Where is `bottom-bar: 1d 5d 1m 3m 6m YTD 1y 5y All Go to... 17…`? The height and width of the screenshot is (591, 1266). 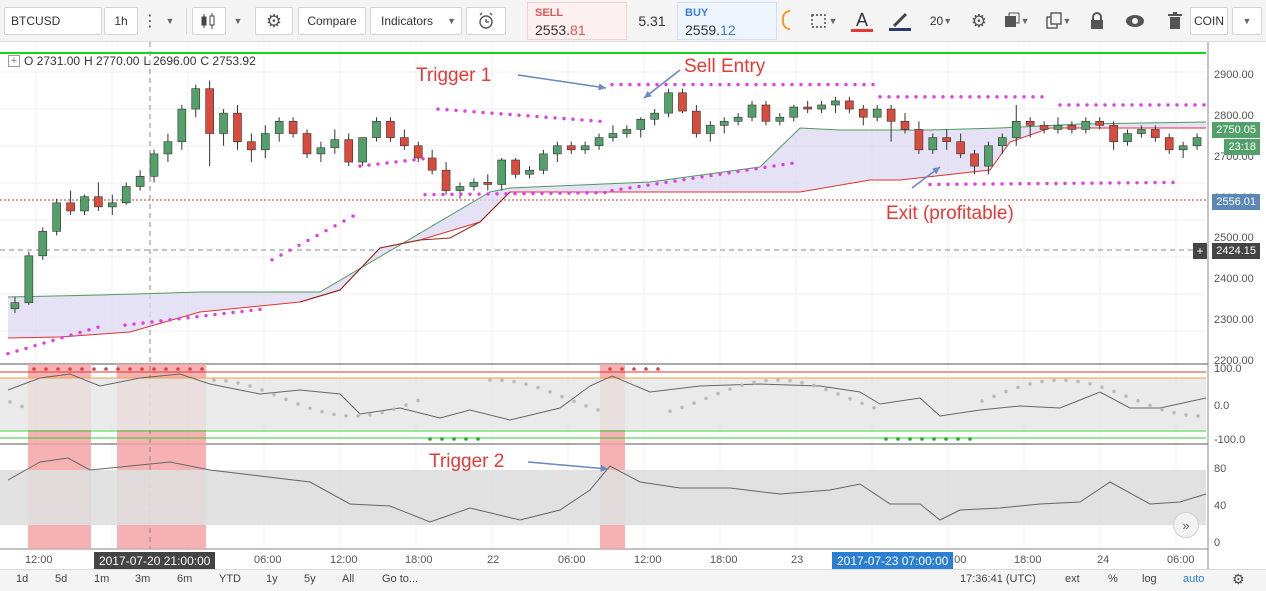 bottom-bar: 1d 5d 1m 3m 6m YTD 1y 5y All Go to... 17… is located at coordinates (633, 580).